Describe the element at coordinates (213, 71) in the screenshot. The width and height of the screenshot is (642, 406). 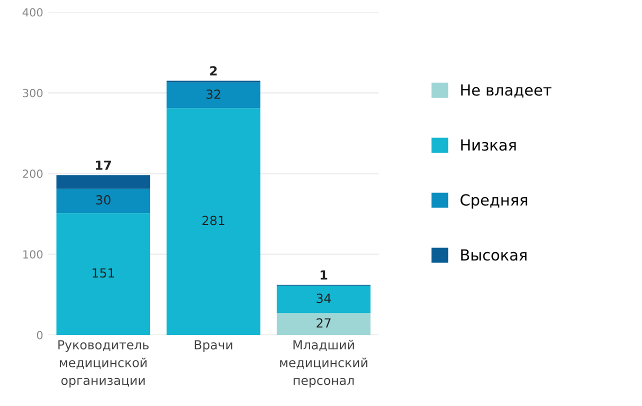
I see `data-label: 2` at that location.